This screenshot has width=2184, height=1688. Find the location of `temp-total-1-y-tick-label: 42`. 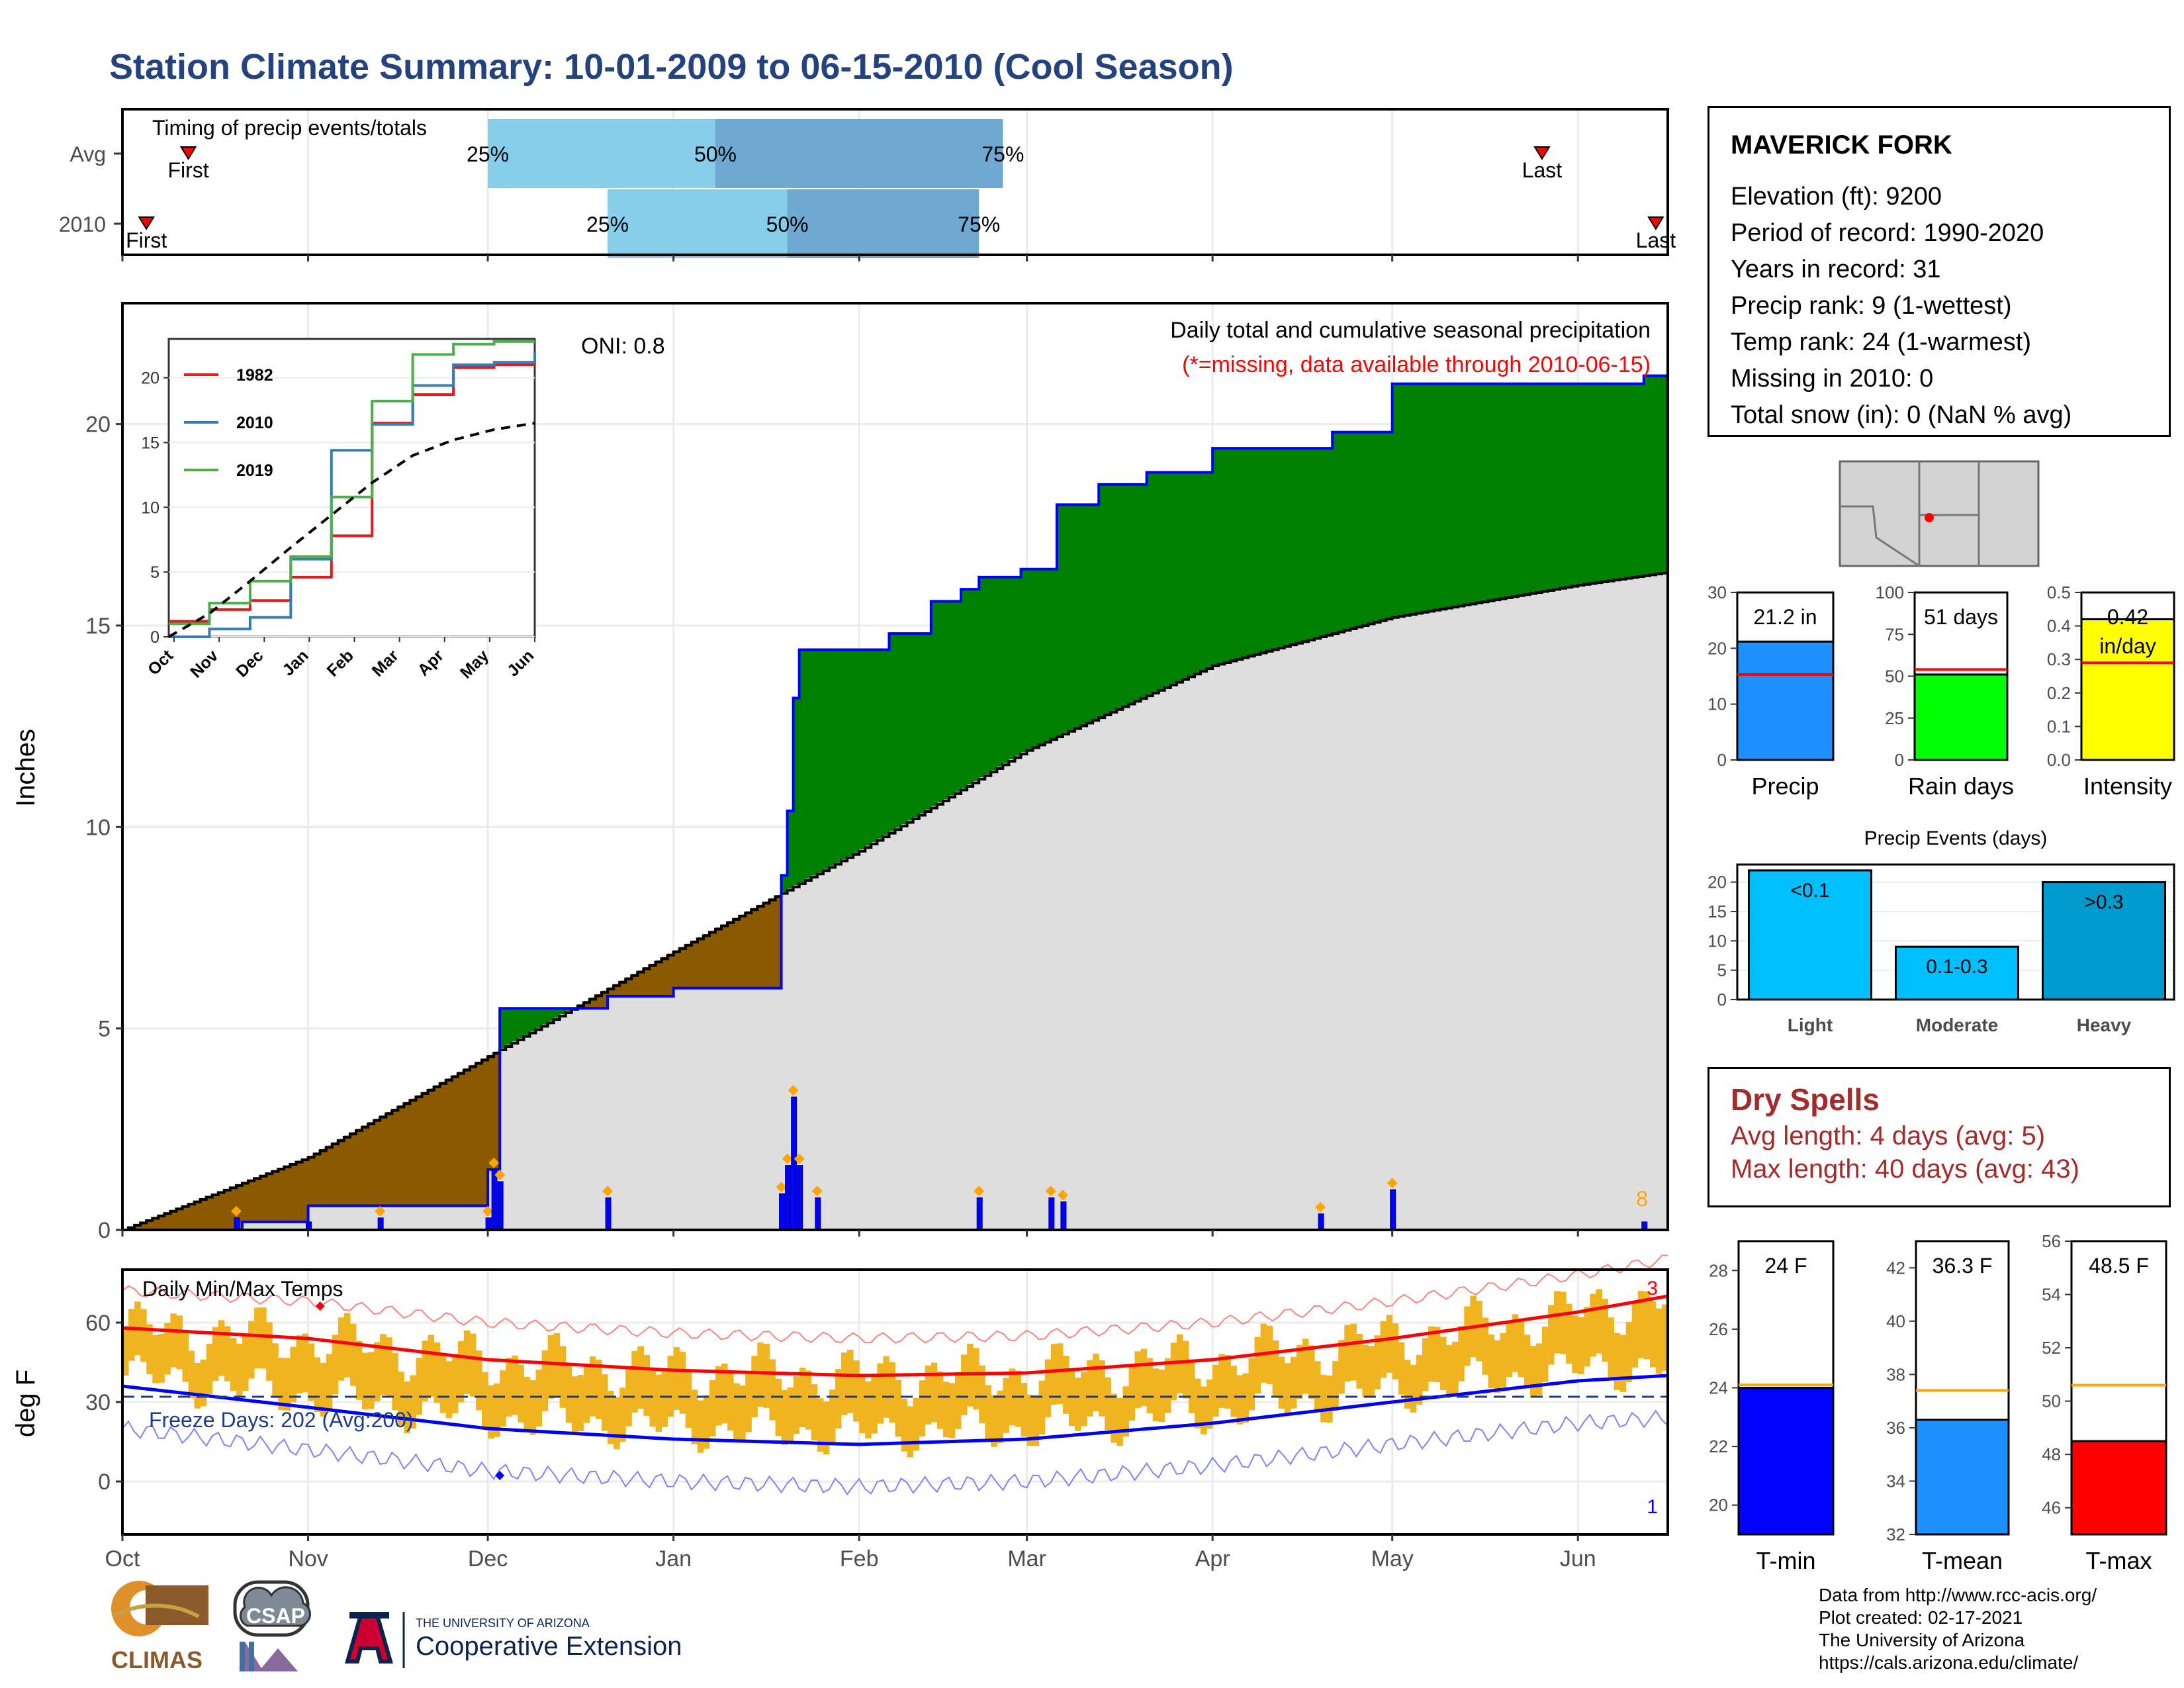

temp-total-1-y-tick-label: 42 is located at coordinates (1895, 1268).